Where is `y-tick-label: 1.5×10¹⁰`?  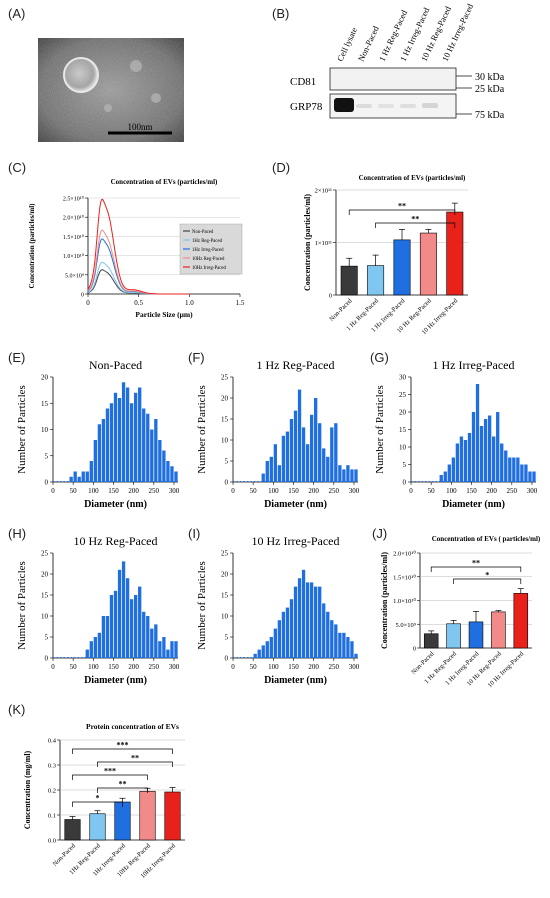 y-tick-label: 1.5×10¹⁰ is located at coordinates (404, 577).